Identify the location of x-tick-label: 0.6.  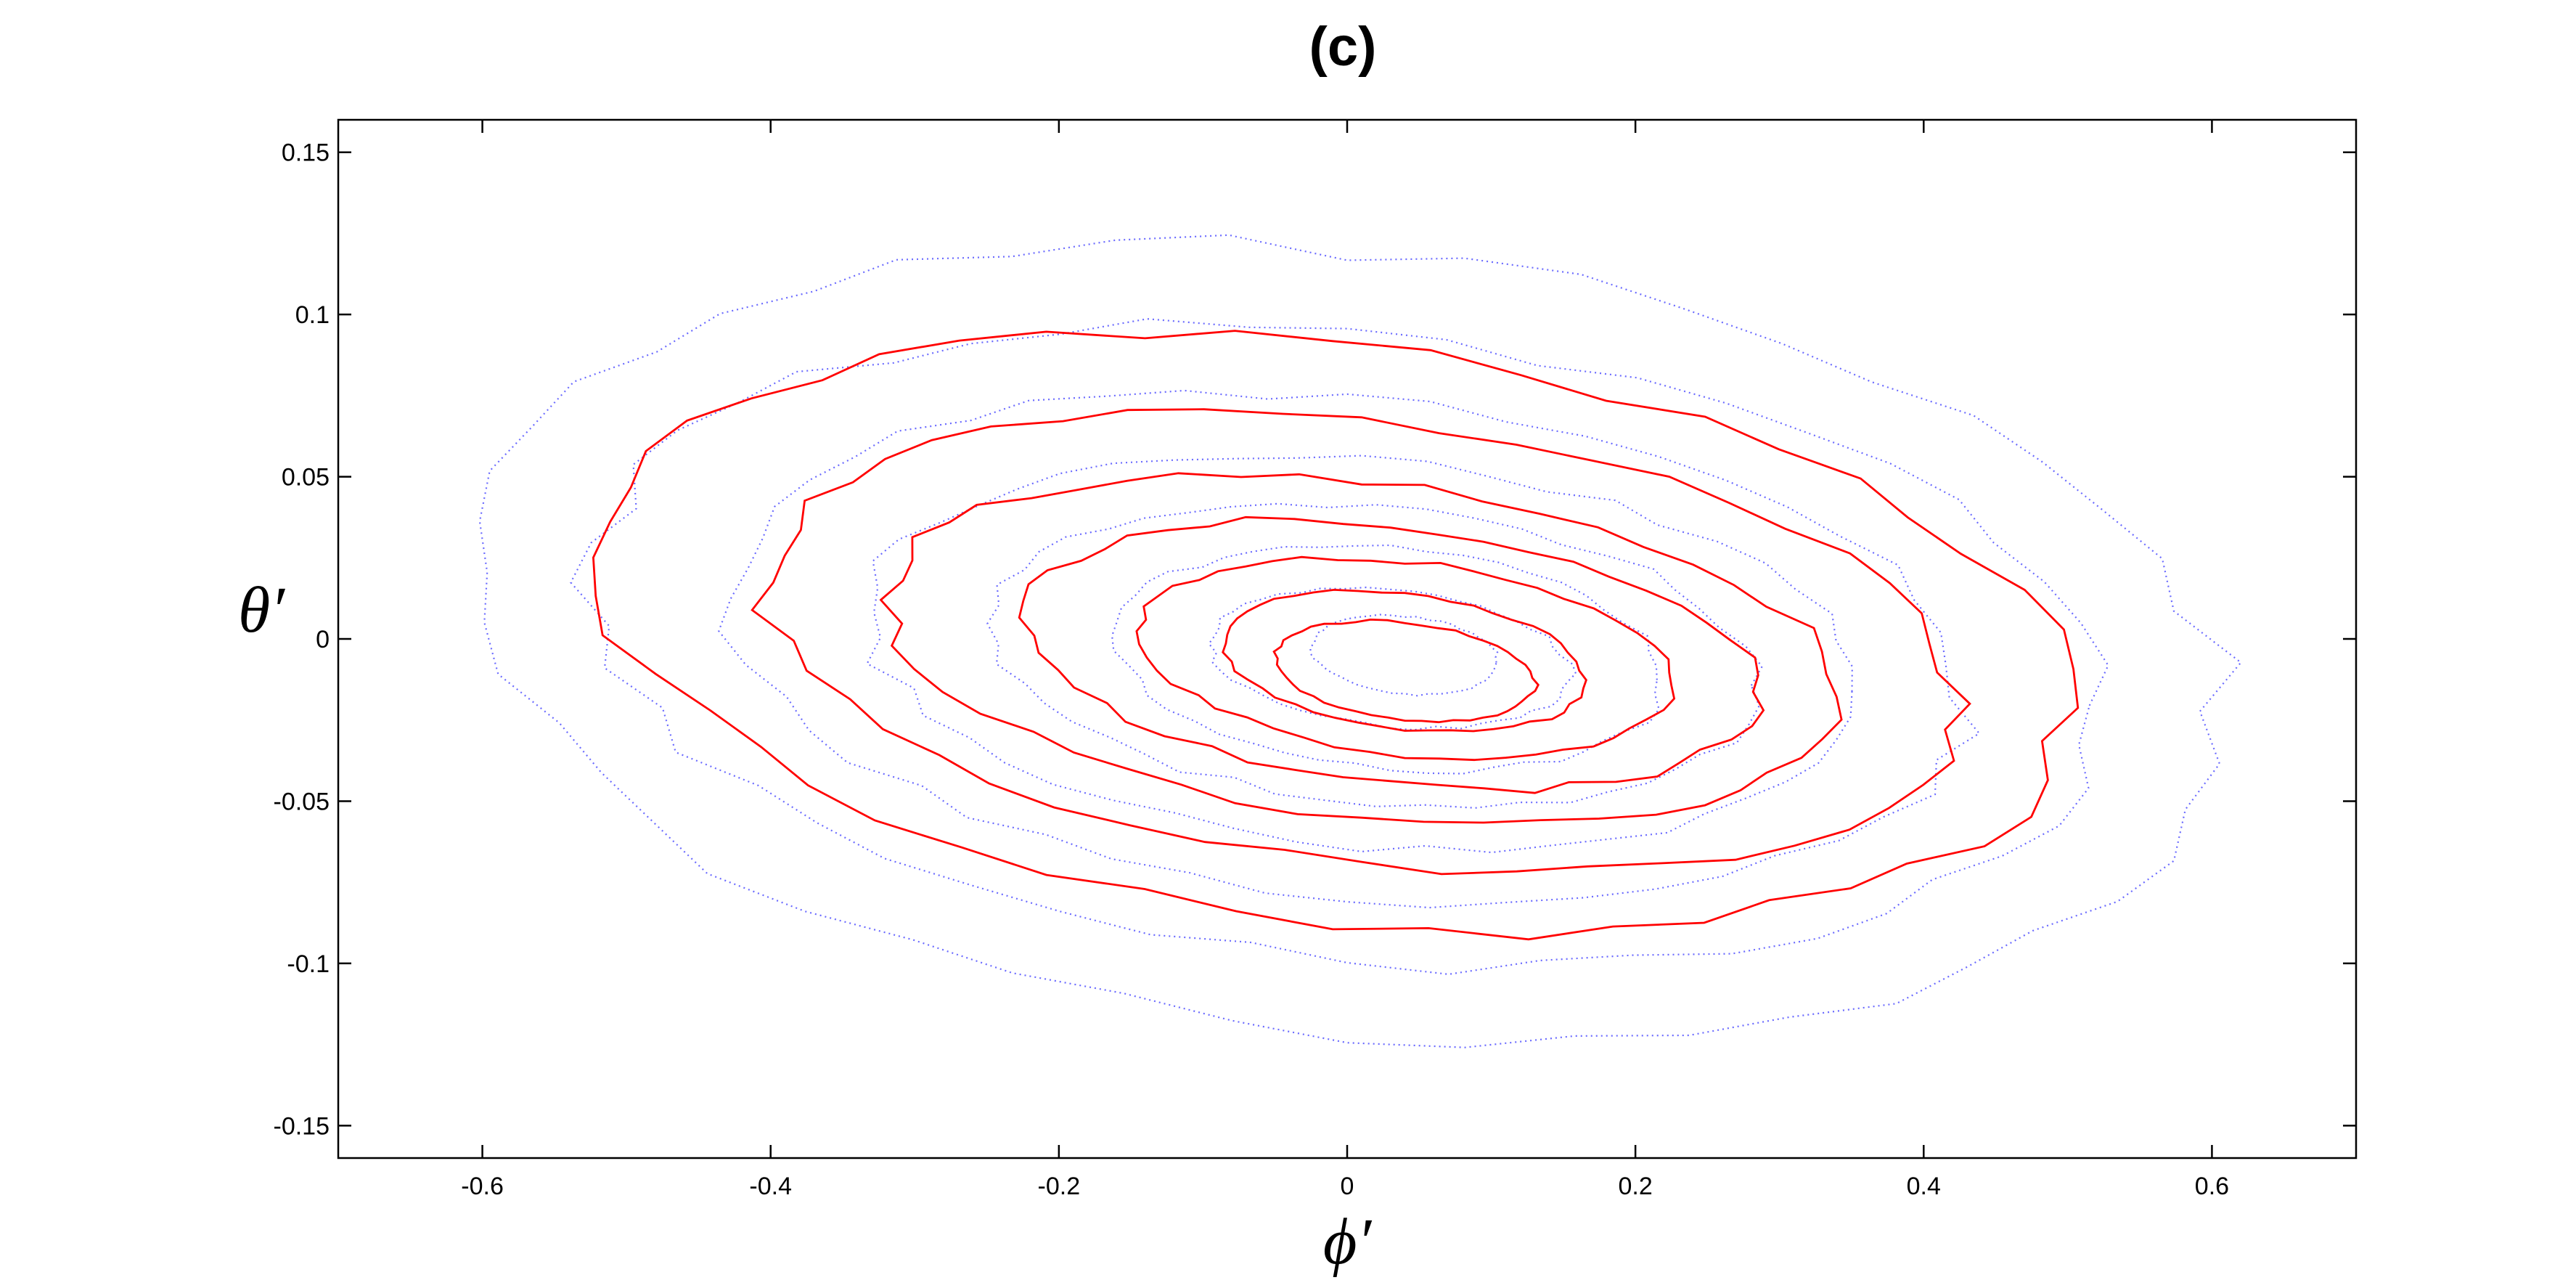
(2212, 1186).